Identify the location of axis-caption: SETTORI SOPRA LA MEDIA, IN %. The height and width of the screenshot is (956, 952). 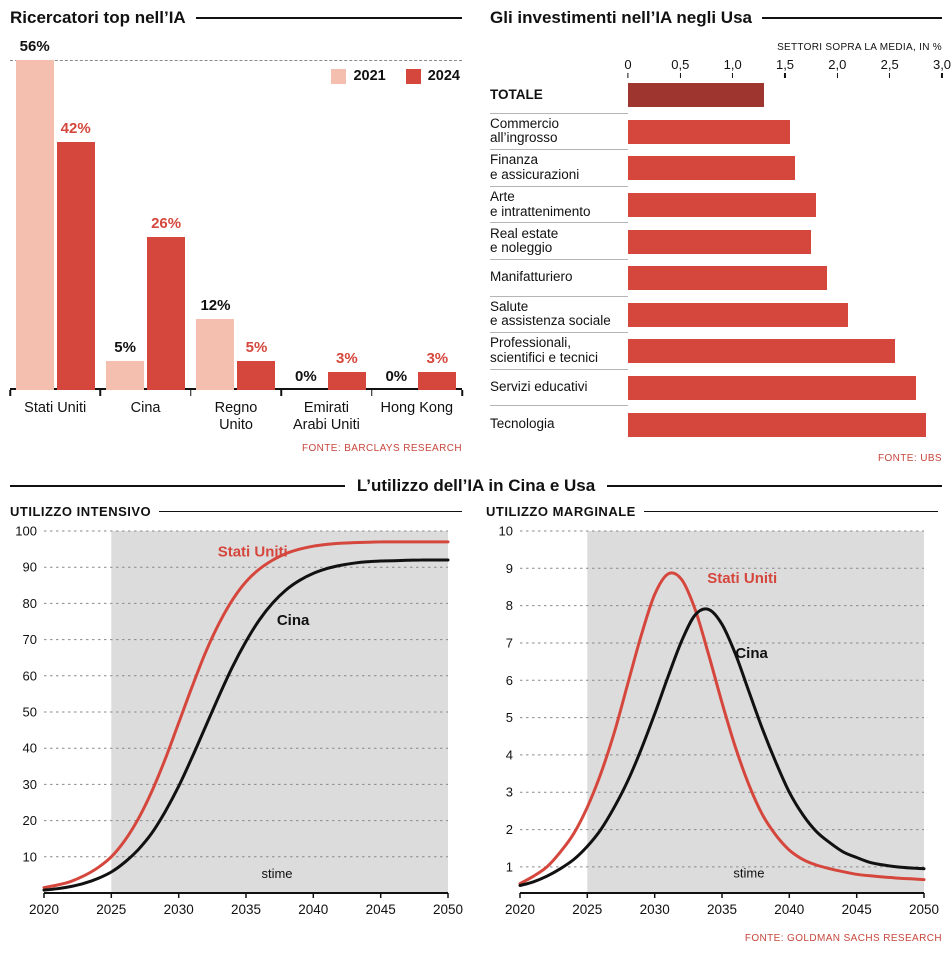
(859, 47).